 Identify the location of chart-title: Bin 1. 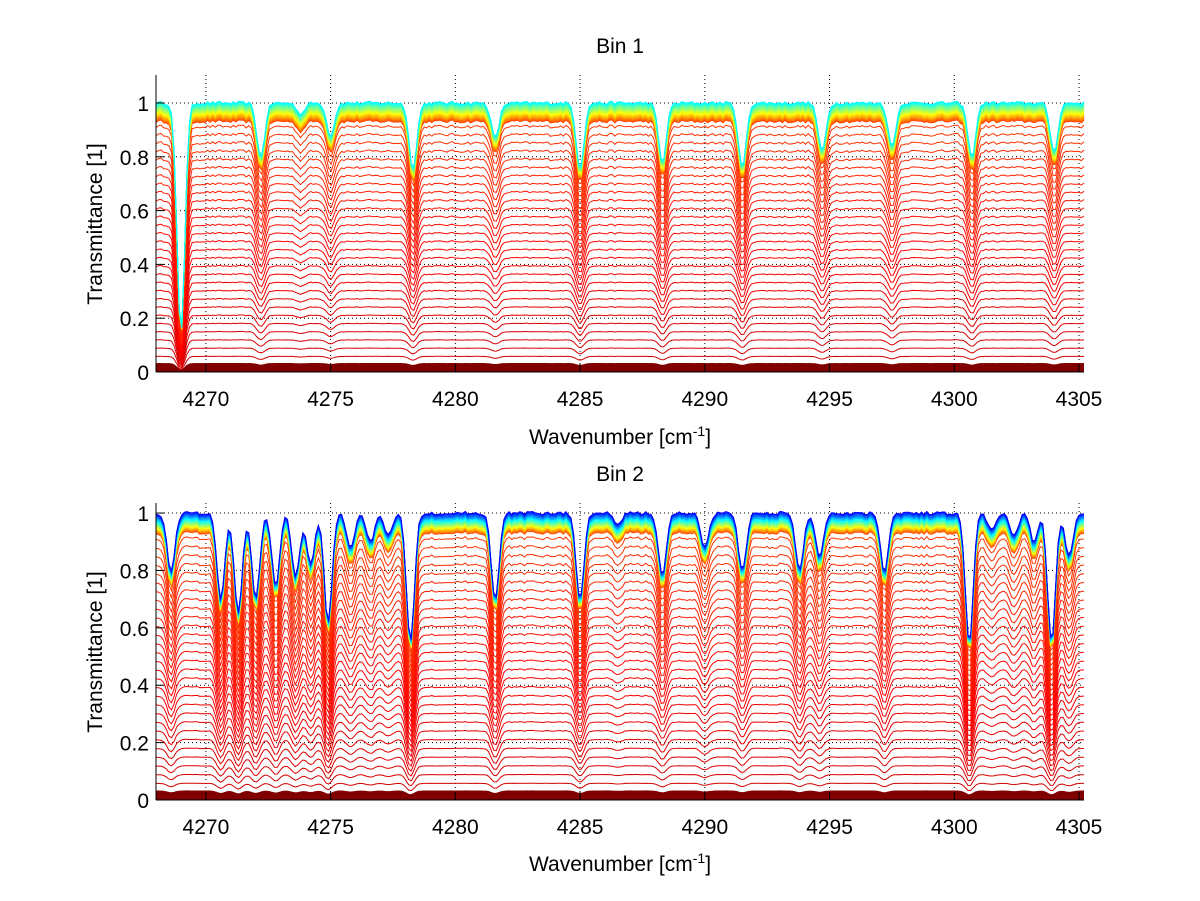
(620, 46).